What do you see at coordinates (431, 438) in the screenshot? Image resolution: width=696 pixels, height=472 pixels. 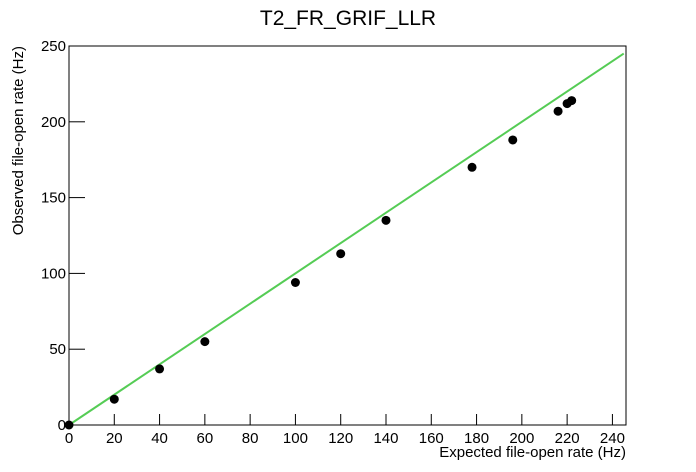 I see `x-tick-label: 160` at bounding box center [431, 438].